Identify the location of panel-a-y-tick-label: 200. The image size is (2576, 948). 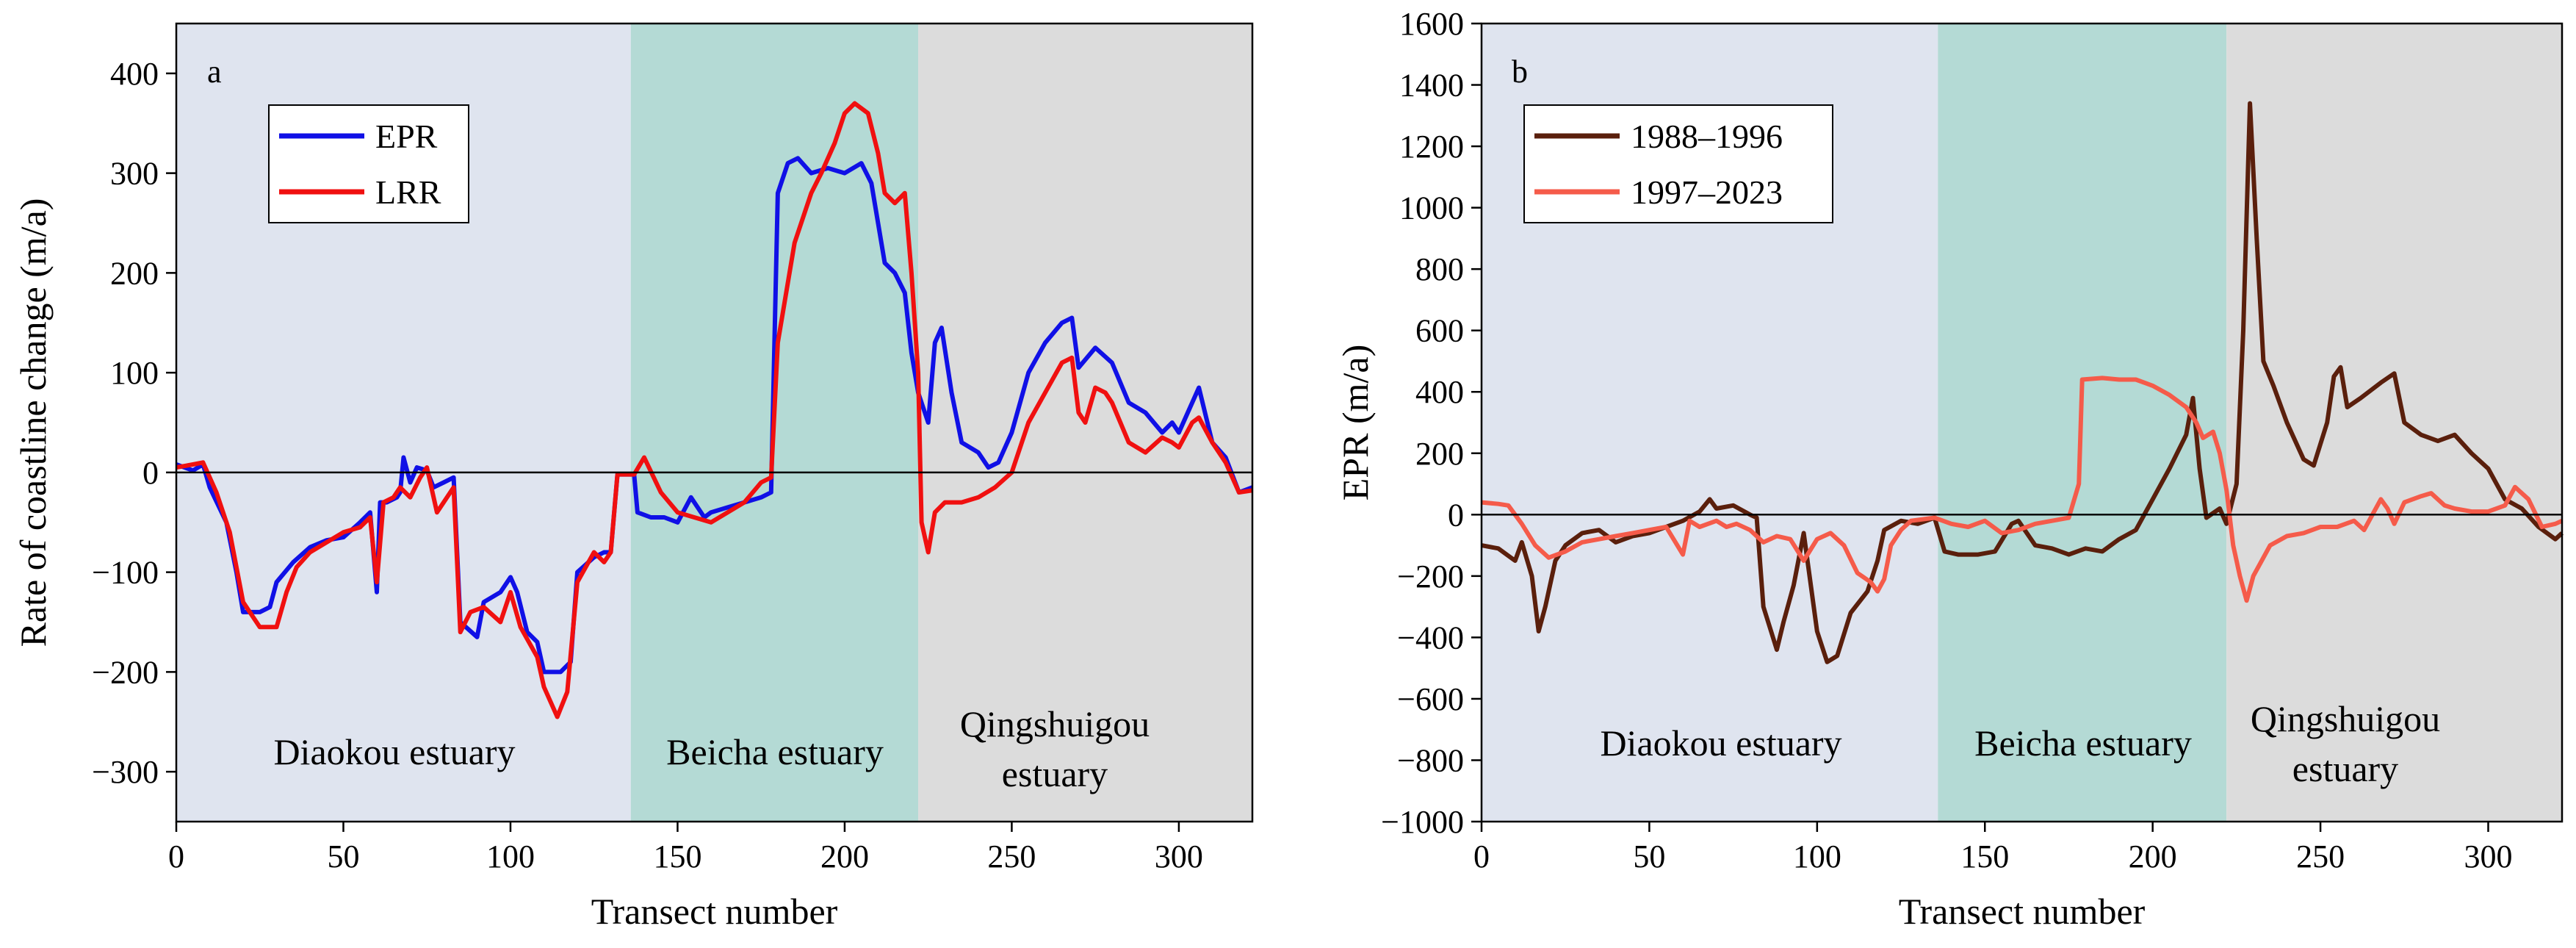
(134, 273).